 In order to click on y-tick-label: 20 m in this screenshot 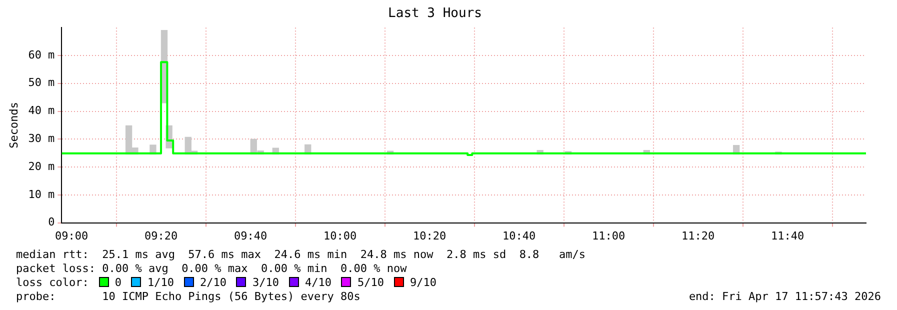, I will do `click(42, 166)`.